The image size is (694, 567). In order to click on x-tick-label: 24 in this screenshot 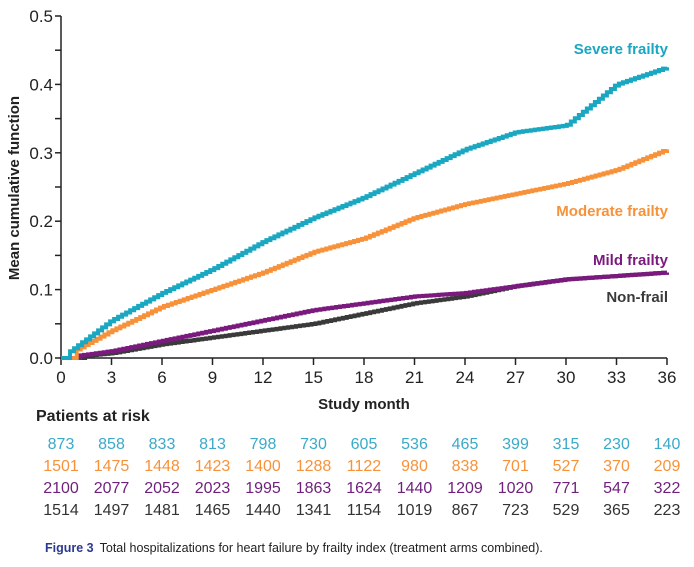, I will do `click(465, 377)`.